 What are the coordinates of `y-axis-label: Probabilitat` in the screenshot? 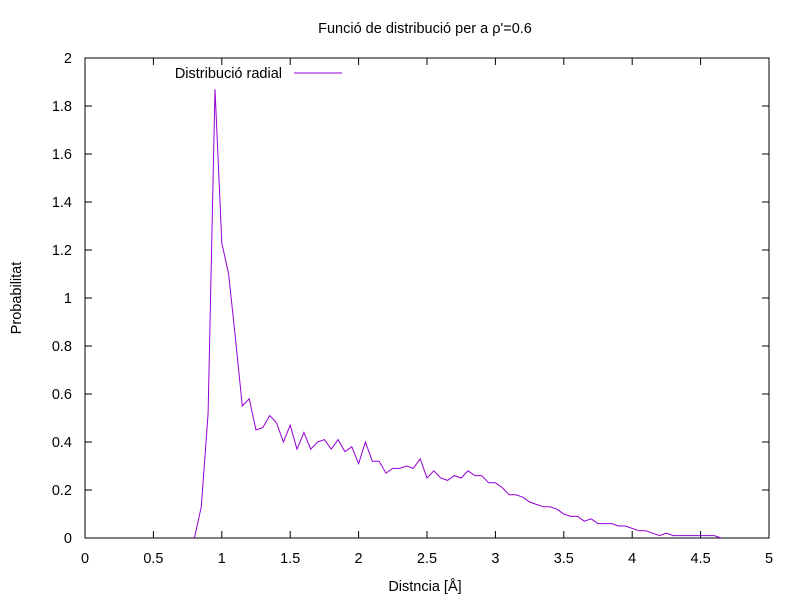 It's located at (17, 298).